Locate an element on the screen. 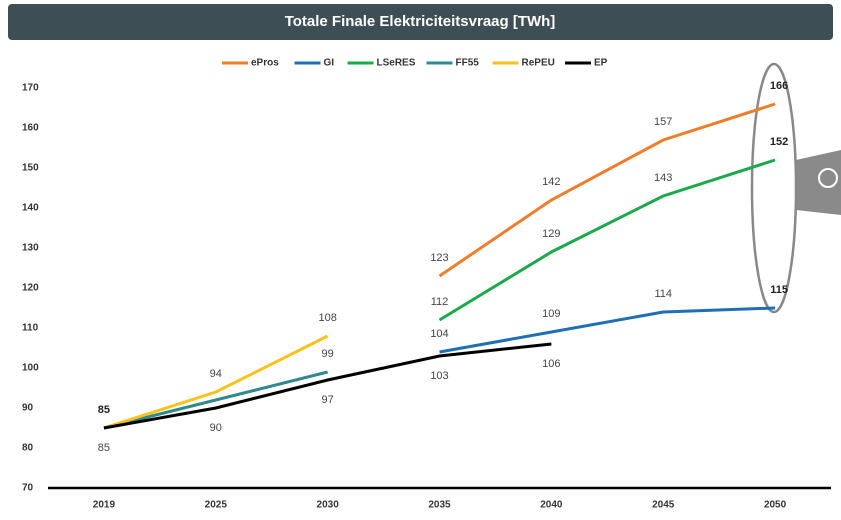 The height and width of the screenshot is (520, 841). x-tick-label: 2035 is located at coordinates (439, 505).